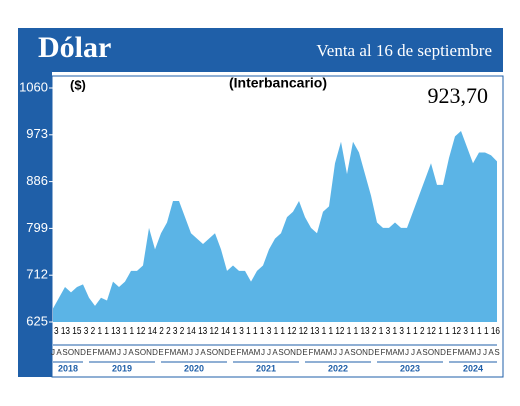  Describe the element at coordinates (37, 274) in the screenshot. I see `y-tick-label: 712` at that location.